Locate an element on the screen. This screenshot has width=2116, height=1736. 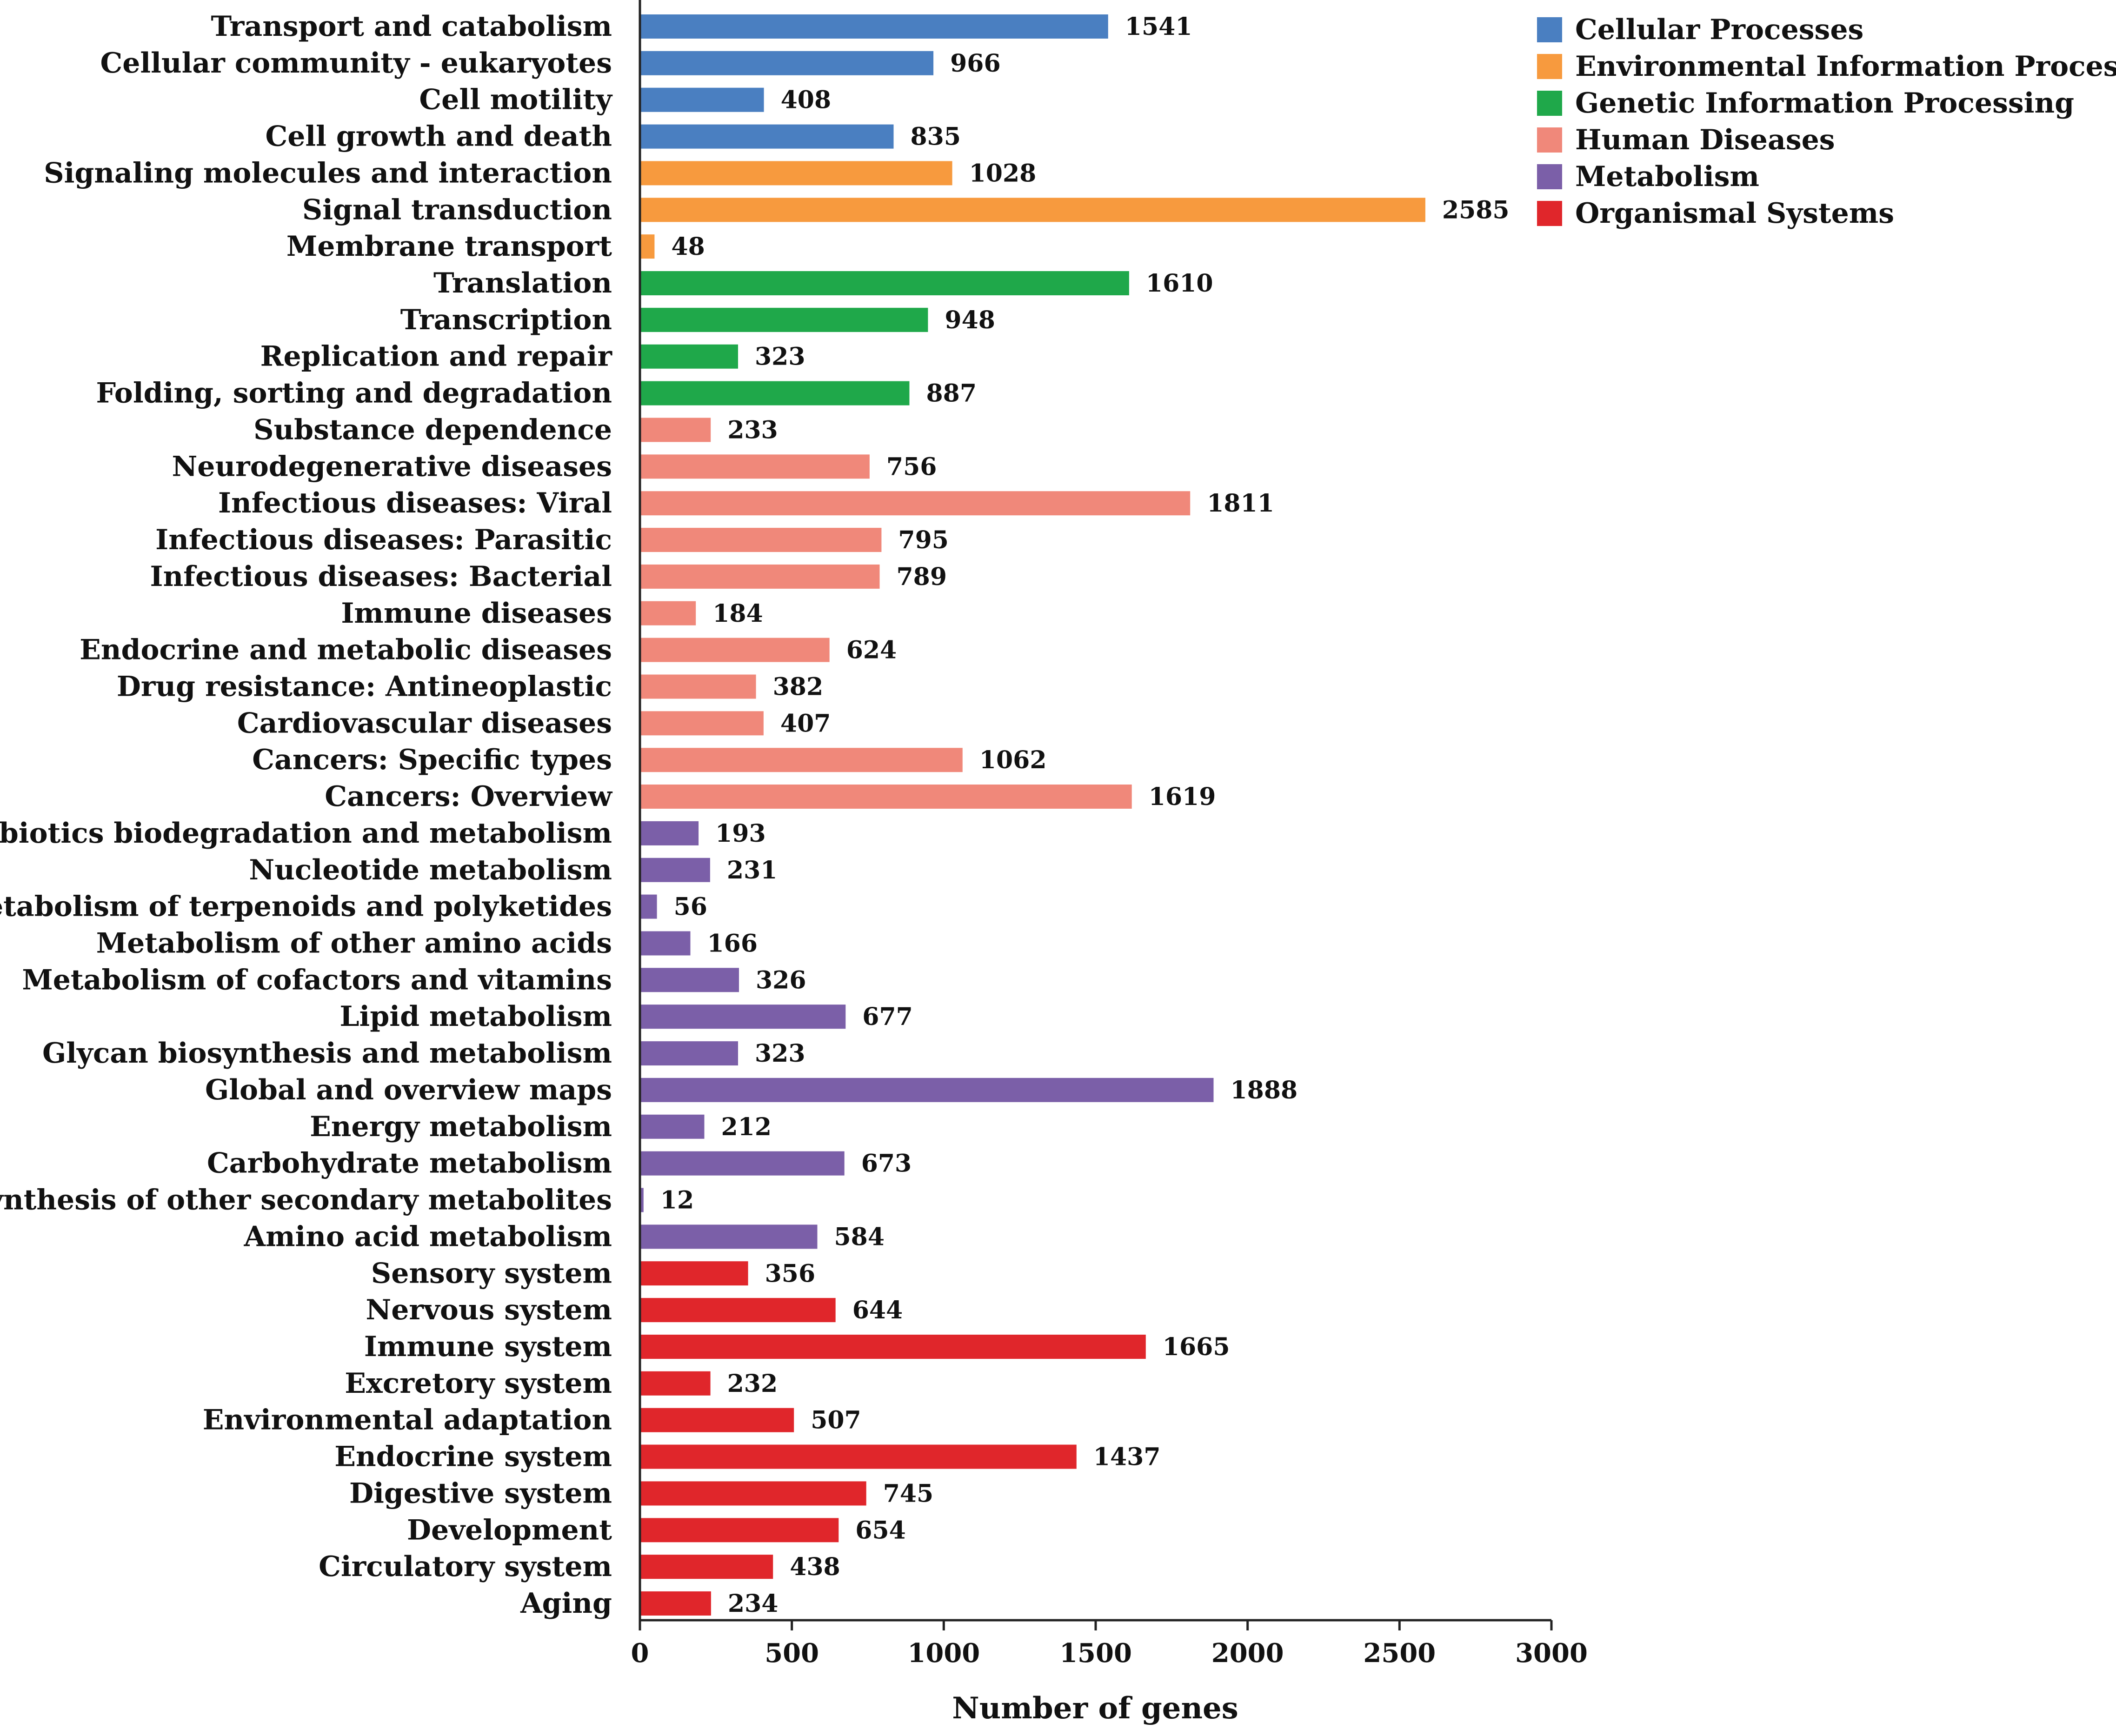
category-label: Endocrine and metabolic diseases is located at coordinates (346, 650).